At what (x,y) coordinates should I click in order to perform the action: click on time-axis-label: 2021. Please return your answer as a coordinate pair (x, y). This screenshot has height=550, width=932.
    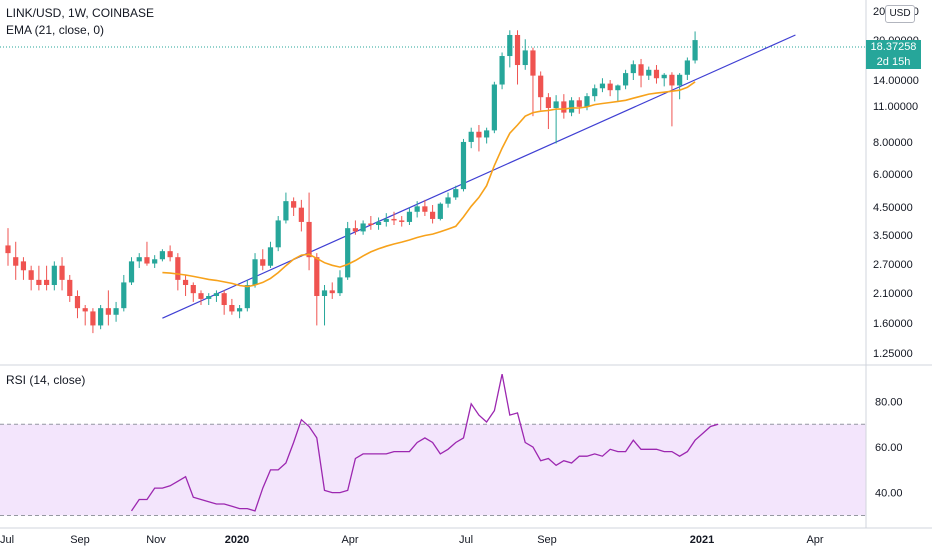
    Looking at the image, I should click on (702, 540).